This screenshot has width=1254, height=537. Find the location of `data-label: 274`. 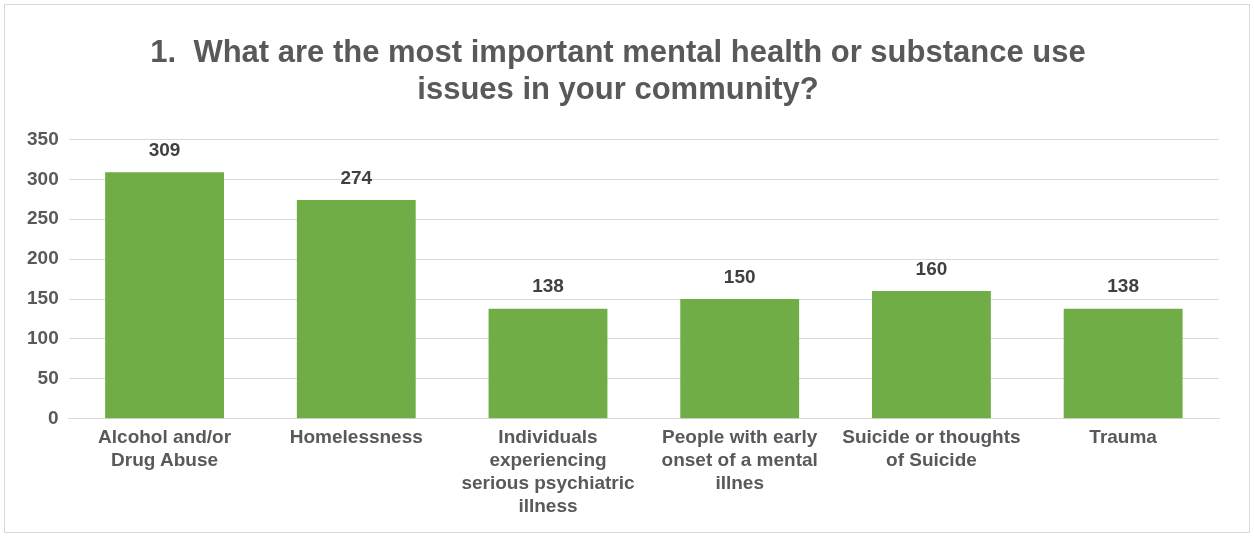

data-label: 274 is located at coordinates (356, 177).